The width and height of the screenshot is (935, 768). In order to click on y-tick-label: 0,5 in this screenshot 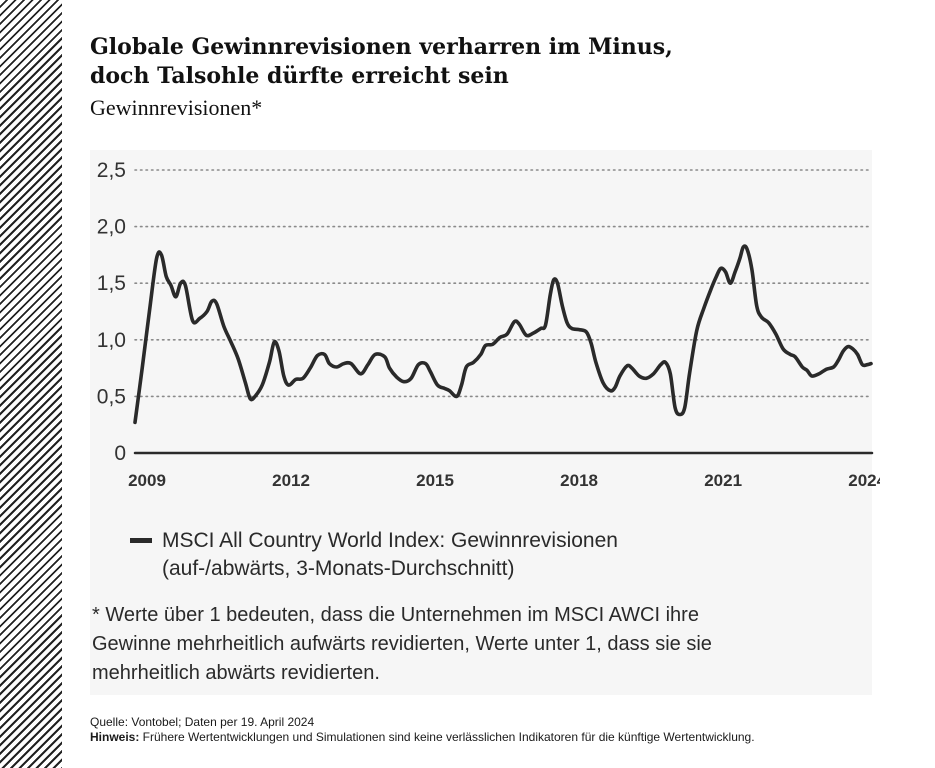, I will do `click(111, 396)`.